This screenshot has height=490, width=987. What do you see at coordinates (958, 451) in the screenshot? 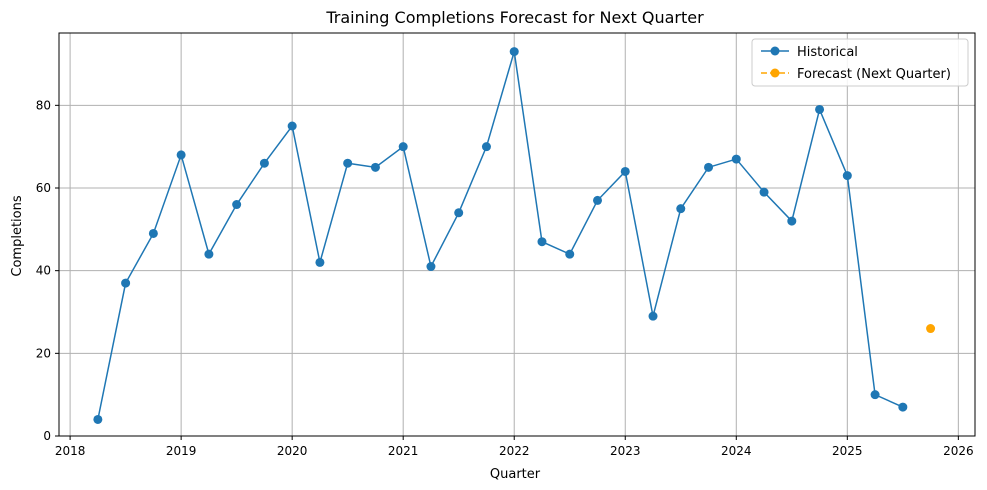
I see `x-tick-label: 2026` at bounding box center [958, 451].